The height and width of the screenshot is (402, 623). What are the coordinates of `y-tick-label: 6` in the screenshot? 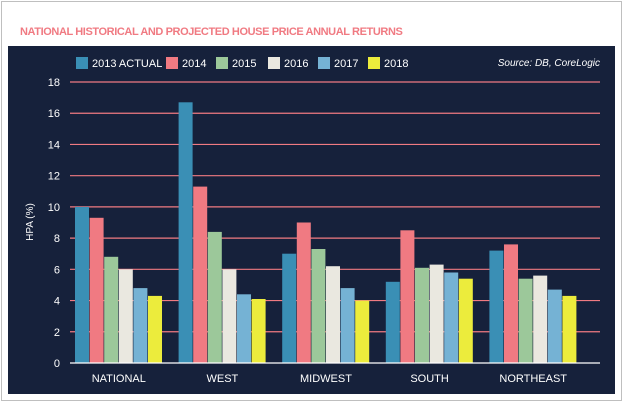 It's located at (57, 270).